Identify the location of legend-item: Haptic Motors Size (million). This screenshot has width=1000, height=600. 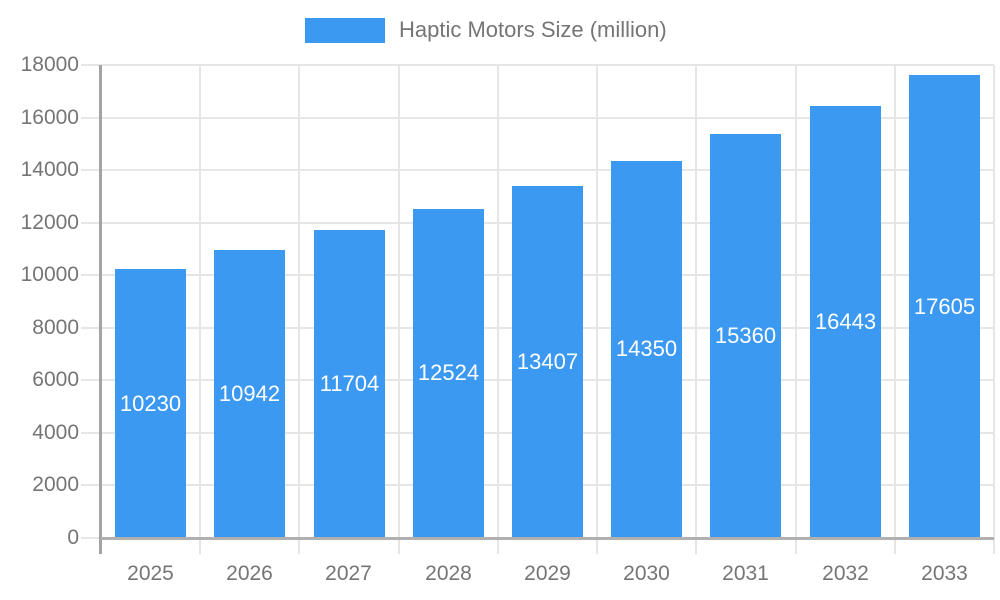
(486, 30).